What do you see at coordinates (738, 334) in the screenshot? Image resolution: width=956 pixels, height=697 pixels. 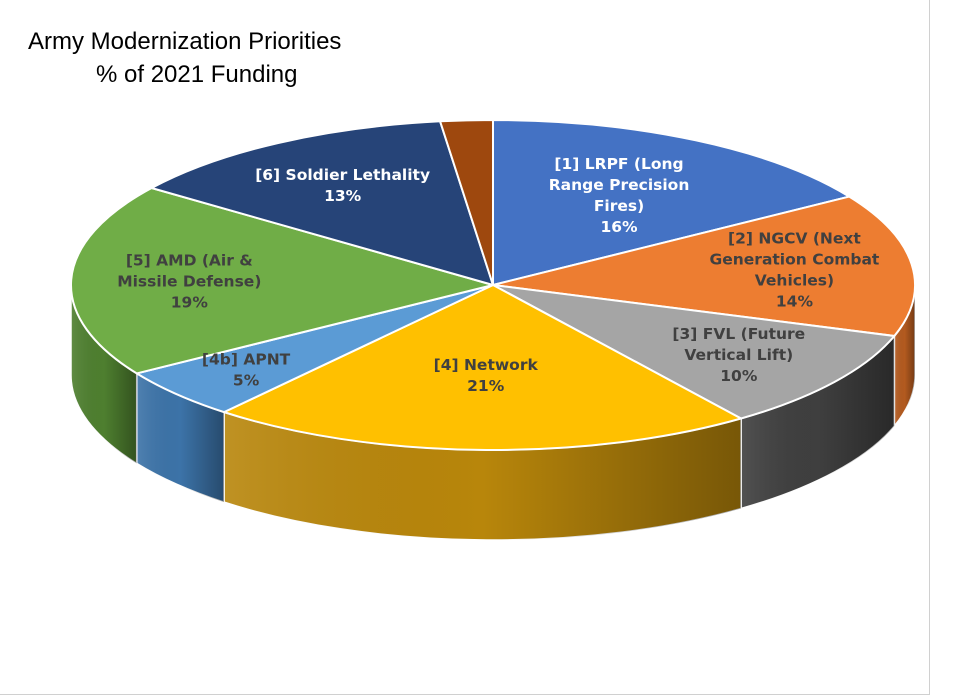 I see `slice-name-line: [3] FVL (Future` at bounding box center [738, 334].